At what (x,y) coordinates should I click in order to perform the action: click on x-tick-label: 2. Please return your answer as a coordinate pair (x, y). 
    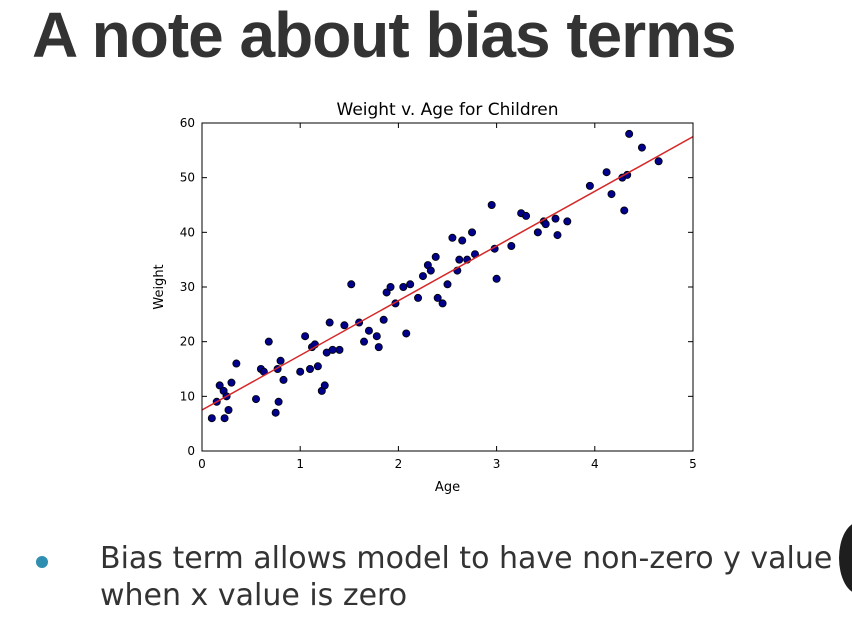
    Looking at the image, I should click on (399, 464).